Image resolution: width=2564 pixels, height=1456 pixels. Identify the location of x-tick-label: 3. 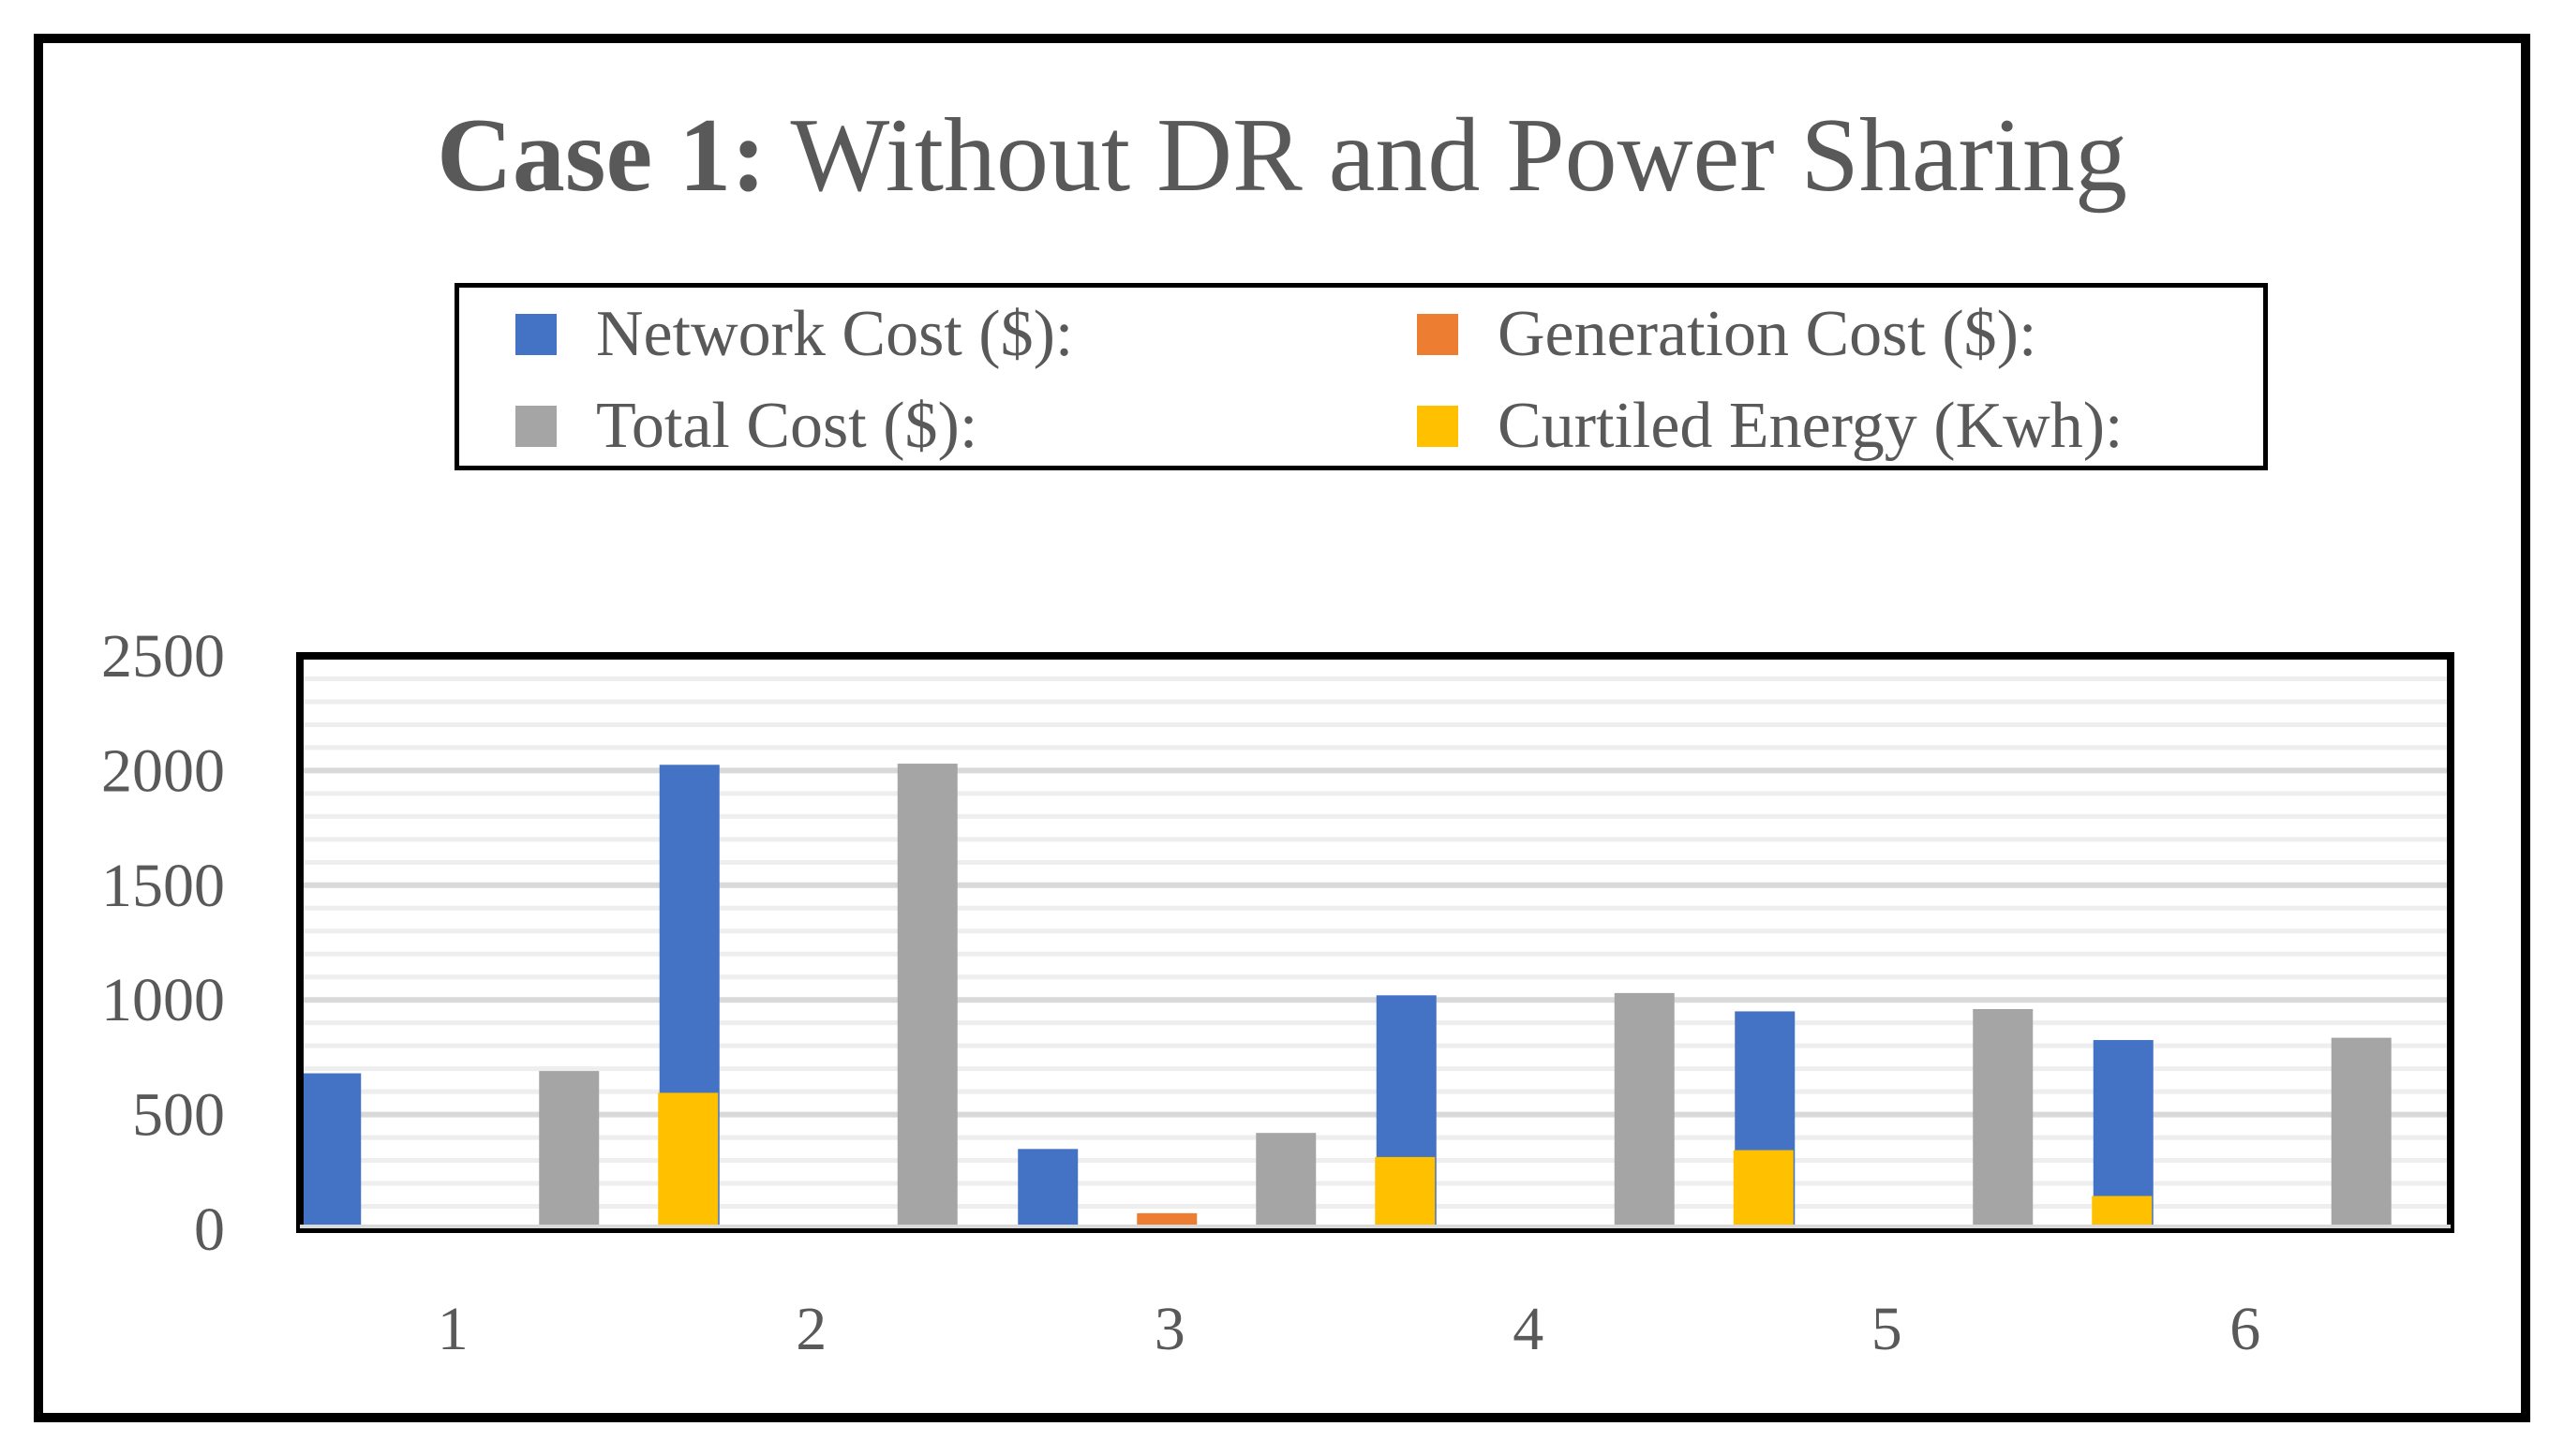
(1170, 1329).